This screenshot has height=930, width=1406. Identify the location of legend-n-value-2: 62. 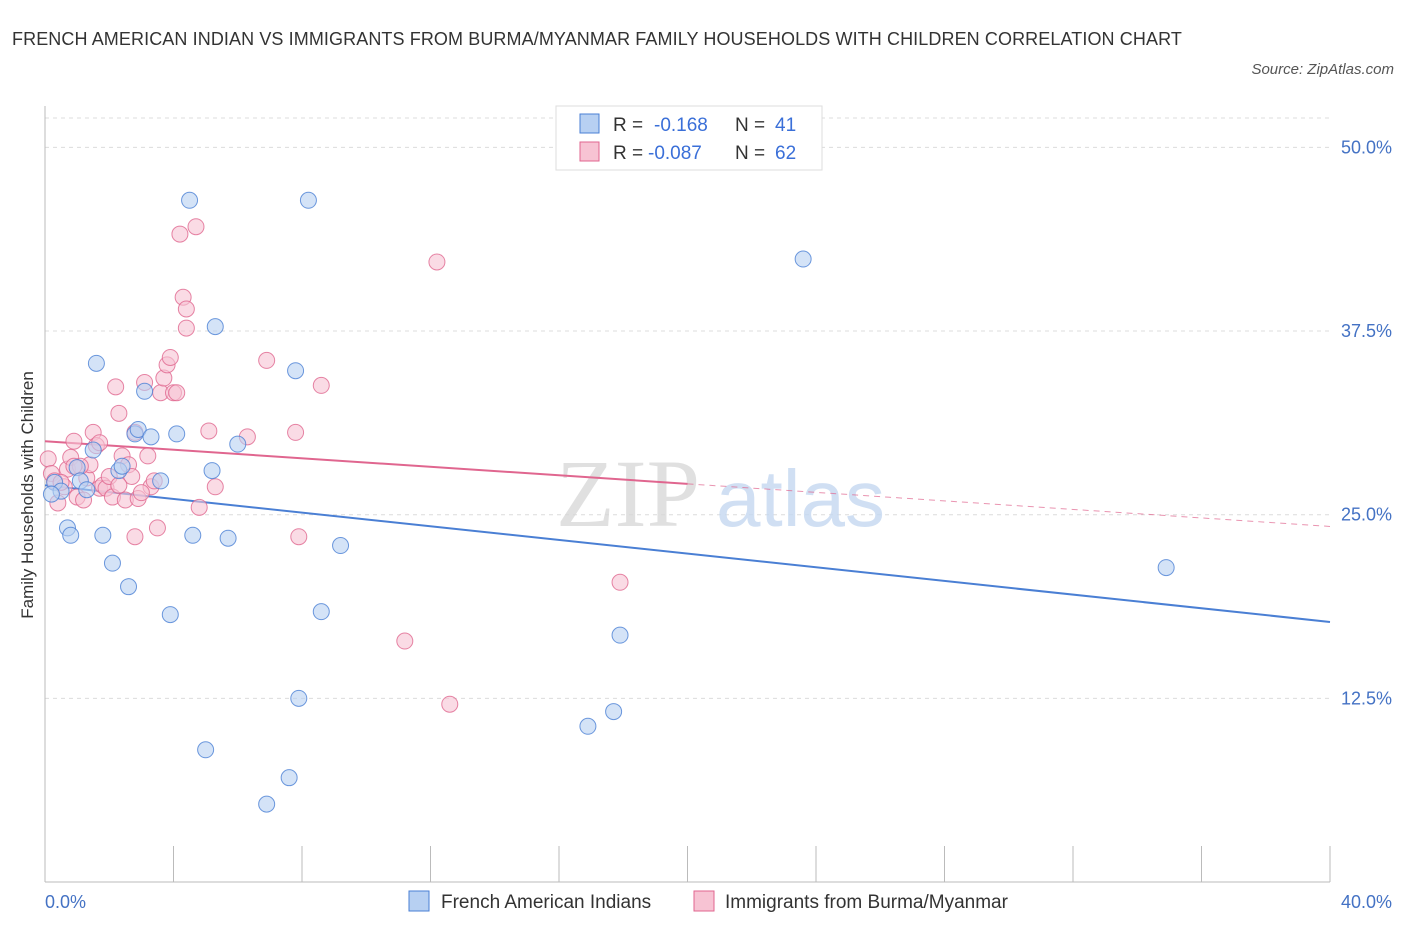
(785, 153).